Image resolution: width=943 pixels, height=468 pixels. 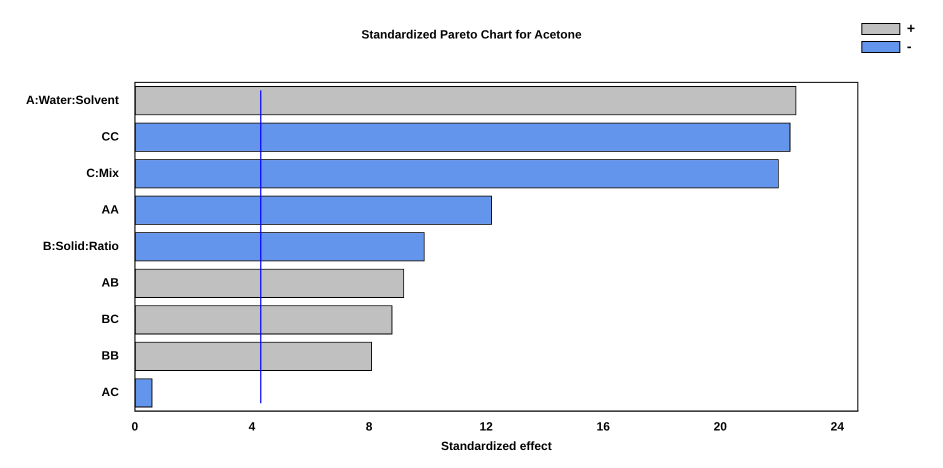 I want to click on y-tick-label: C:Mix, so click(x=103, y=173).